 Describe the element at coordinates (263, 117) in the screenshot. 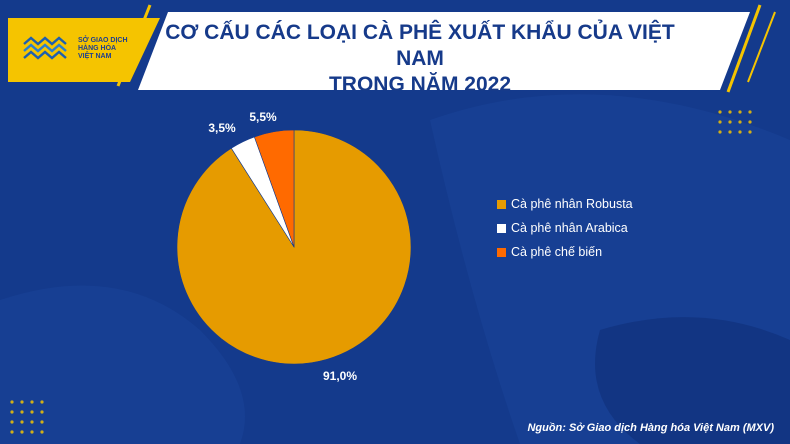

I see `slice-data-label: 5,5%` at that location.